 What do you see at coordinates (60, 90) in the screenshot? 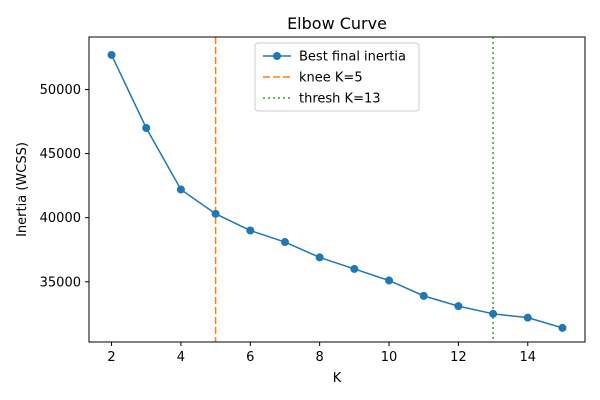
I see `y-tick-label: 50000` at bounding box center [60, 90].